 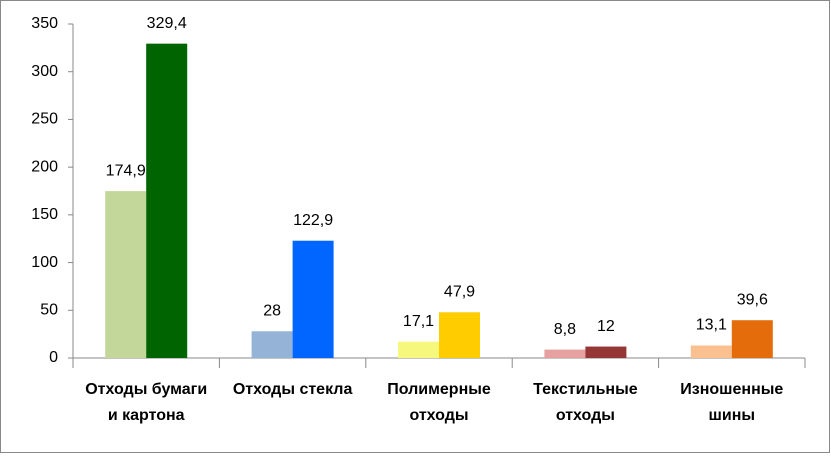 I want to click on x-tick-label: Отходы стекла, so click(x=293, y=389).